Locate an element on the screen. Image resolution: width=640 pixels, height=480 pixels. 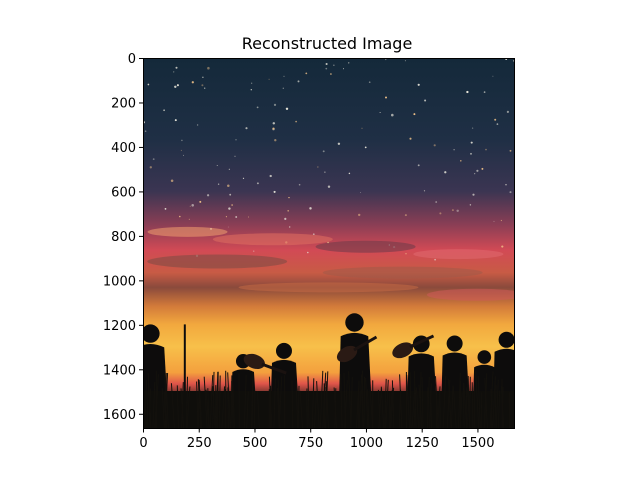
x-axis: 0 250 500 750 1000 1250 1500 is located at coordinates (316, 439).